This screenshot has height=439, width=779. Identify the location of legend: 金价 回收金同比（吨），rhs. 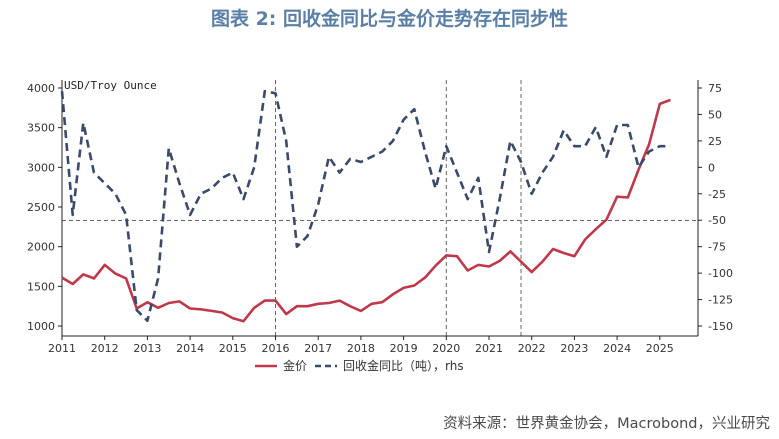
(359, 365).